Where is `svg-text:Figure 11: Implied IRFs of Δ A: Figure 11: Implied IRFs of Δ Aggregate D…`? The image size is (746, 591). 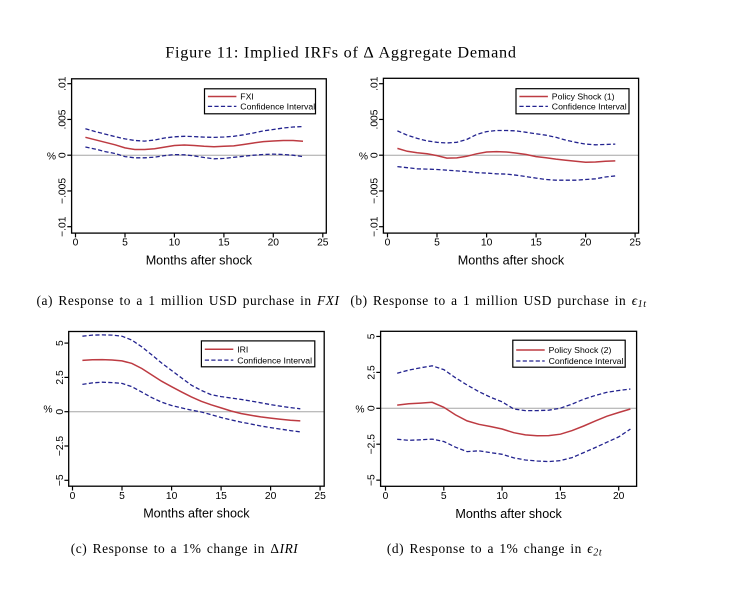 svg-text:Figure 11: Implied IRFs of Δ A: Figure 11: Implied IRFs of Δ Aggregate D… is located at coordinates (341, 52).